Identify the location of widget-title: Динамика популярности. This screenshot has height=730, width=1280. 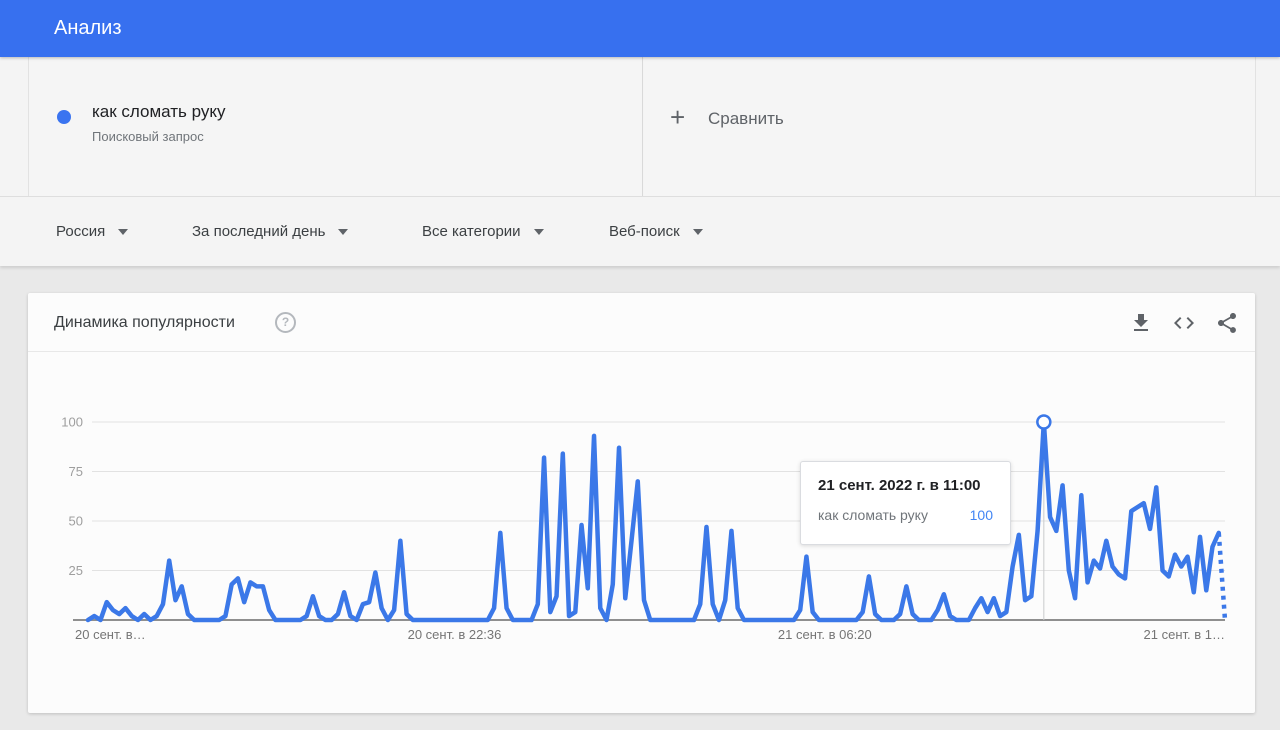
(144, 322).